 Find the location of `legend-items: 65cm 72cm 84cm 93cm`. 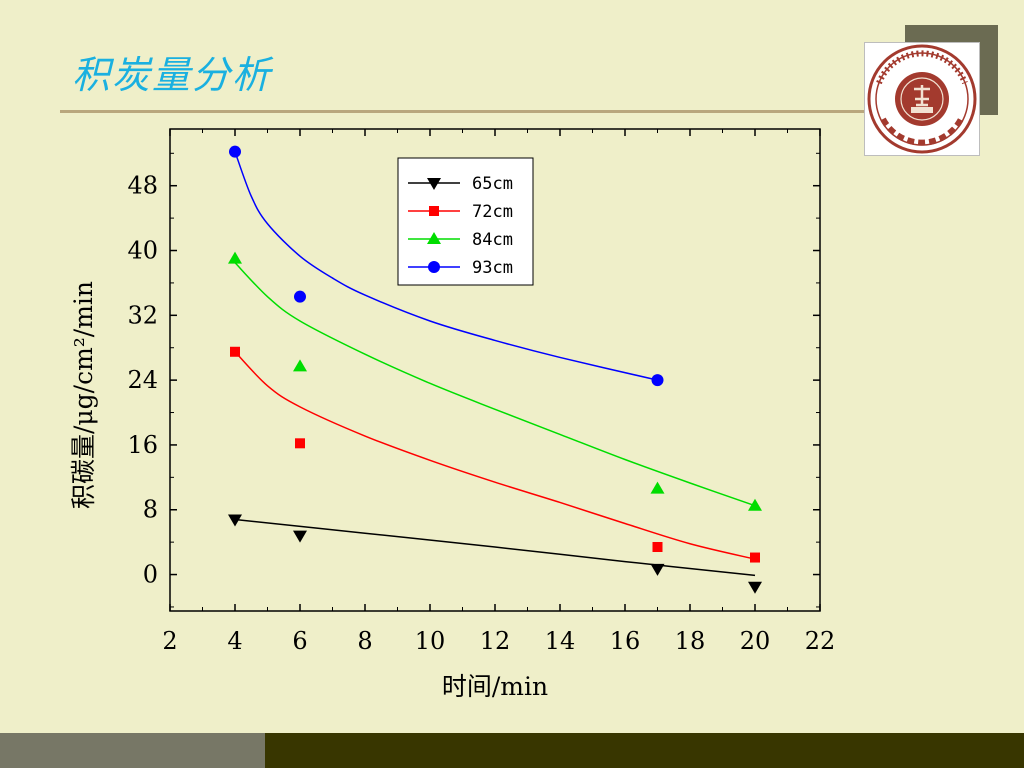

legend-items: 65cm 72cm 84cm 93cm is located at coordinates (460, 226).